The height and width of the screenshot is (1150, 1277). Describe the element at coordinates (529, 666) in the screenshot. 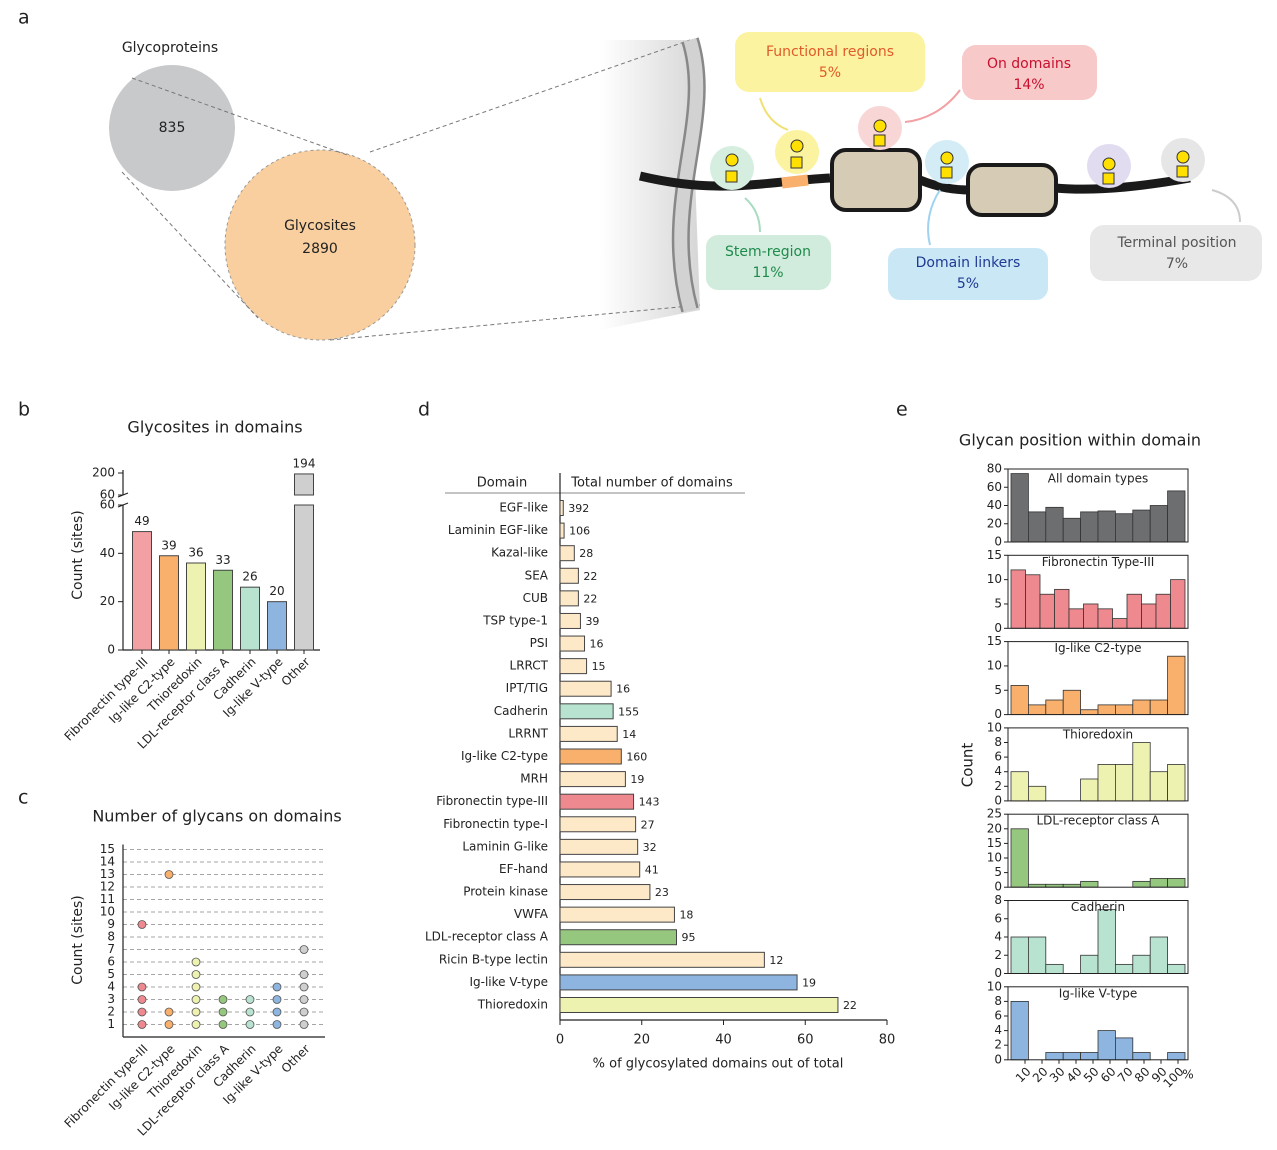

I see `category-label: LRRCT` at that location.